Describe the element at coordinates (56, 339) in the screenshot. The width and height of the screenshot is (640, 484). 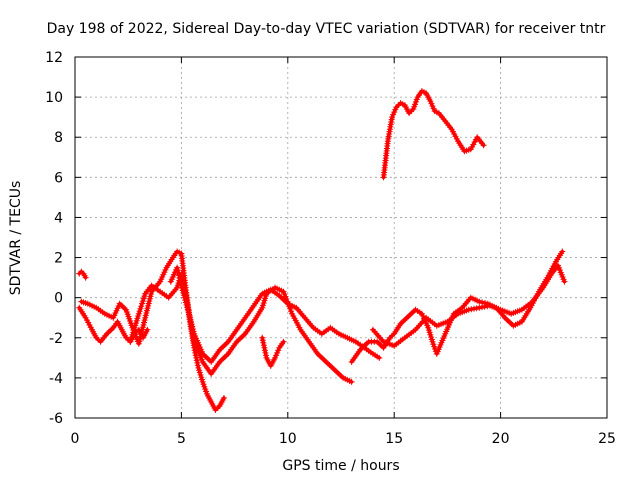
I see `y-tick-label: -2` at that location.